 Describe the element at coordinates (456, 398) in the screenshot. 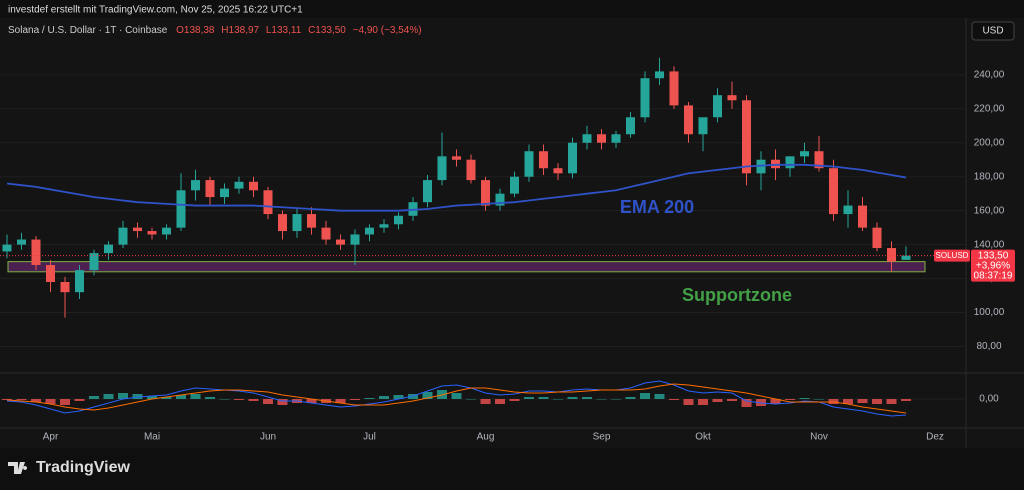

I see `macd-line` at that location.